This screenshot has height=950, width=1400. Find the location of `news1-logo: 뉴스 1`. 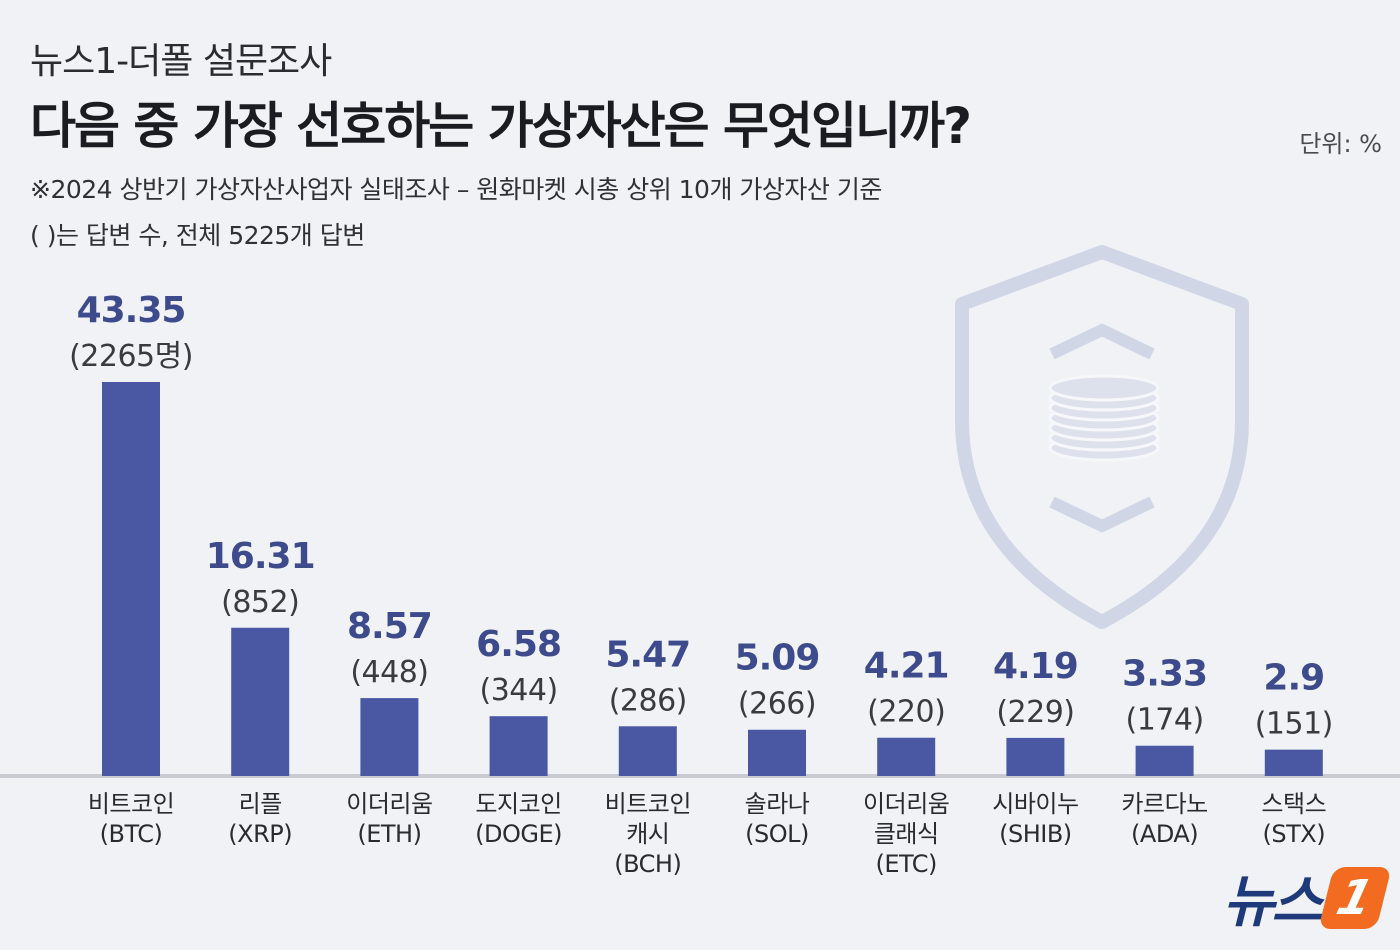

news1-logo: 뉴스 1 is located at coordinates (1307, 897).